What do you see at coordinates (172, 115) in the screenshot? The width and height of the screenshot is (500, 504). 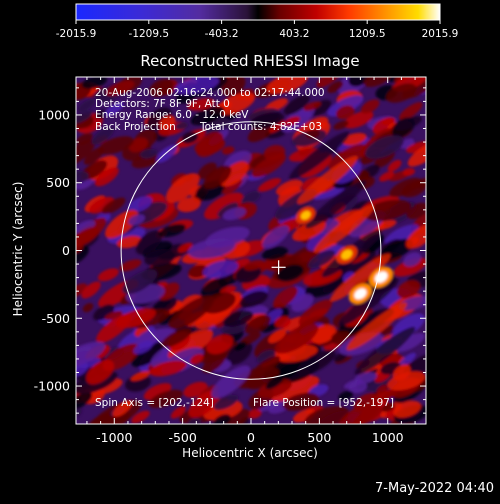 I see `info-energy: Energy Range: 6.0 - 12.0 keV` at bounding box center [172, 115].